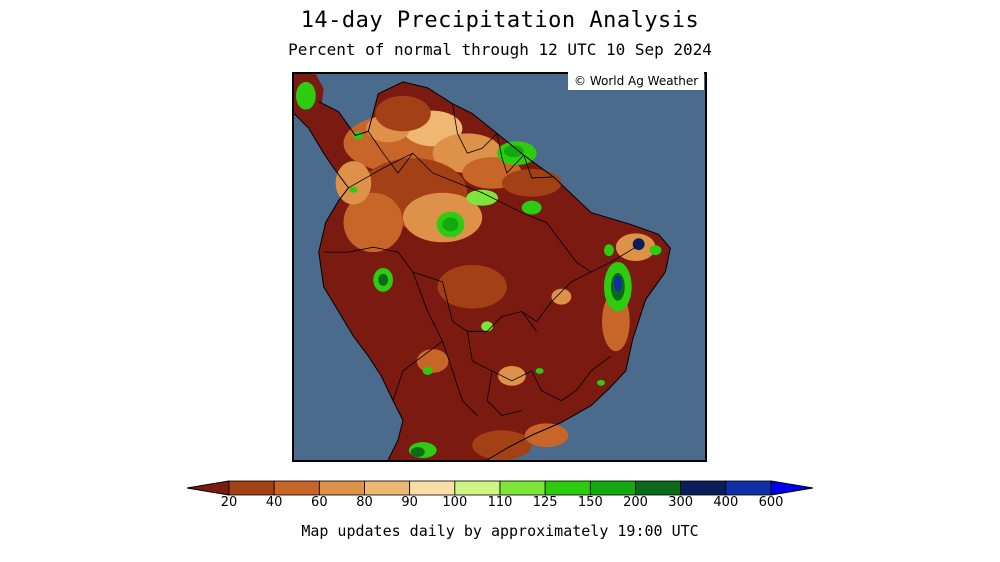 The height and width of the screenshot is (562, 1000). What do you see at coordinates (792, 488) in the screenshot?
I see `colorbar-arrow-high` at bounding box center [792, 488].